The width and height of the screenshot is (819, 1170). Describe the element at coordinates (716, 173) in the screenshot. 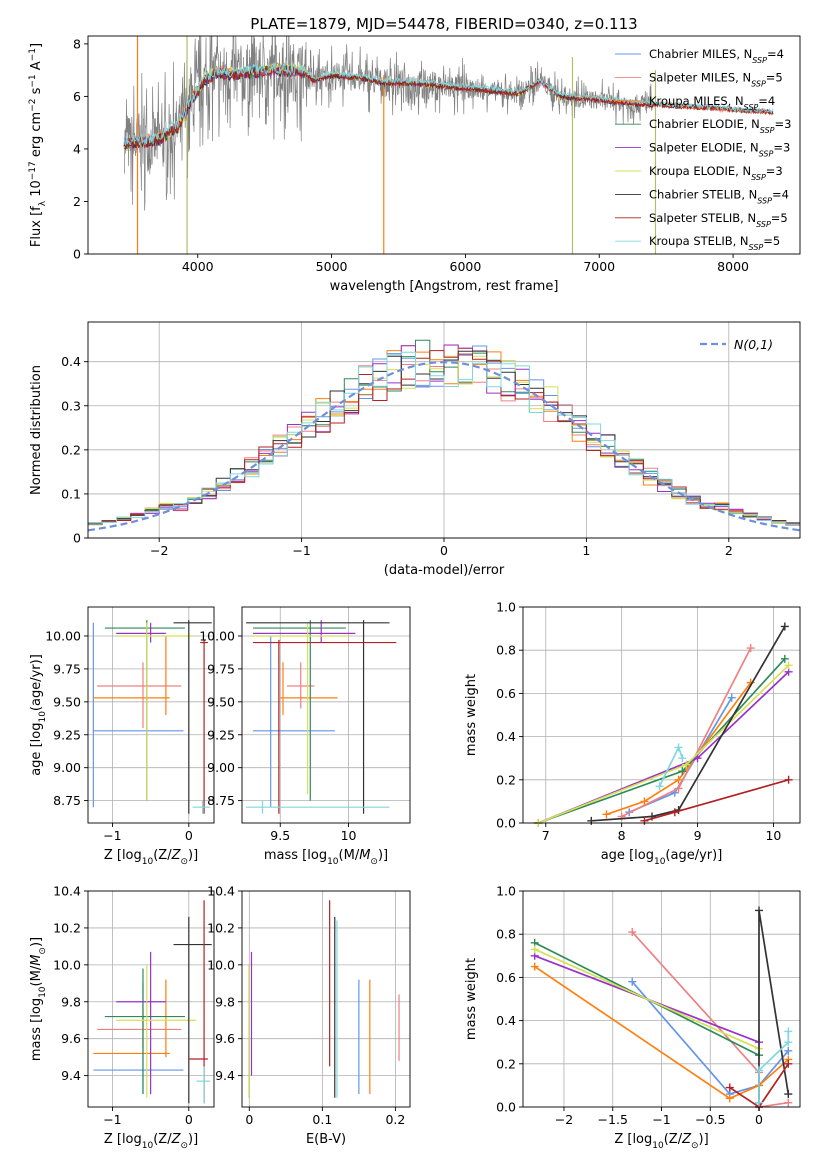

I see `legend-entry: Kroupa ELODIE, NSSP=3` at that location.